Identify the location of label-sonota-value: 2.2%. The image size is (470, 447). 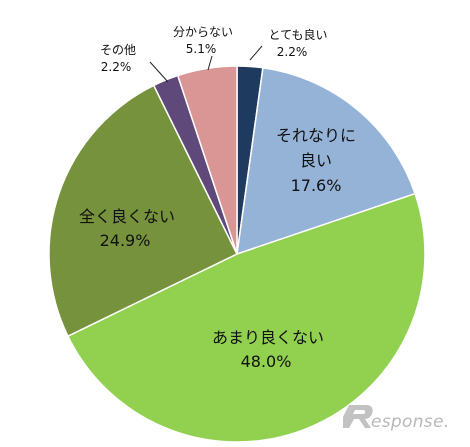
(116, 67).